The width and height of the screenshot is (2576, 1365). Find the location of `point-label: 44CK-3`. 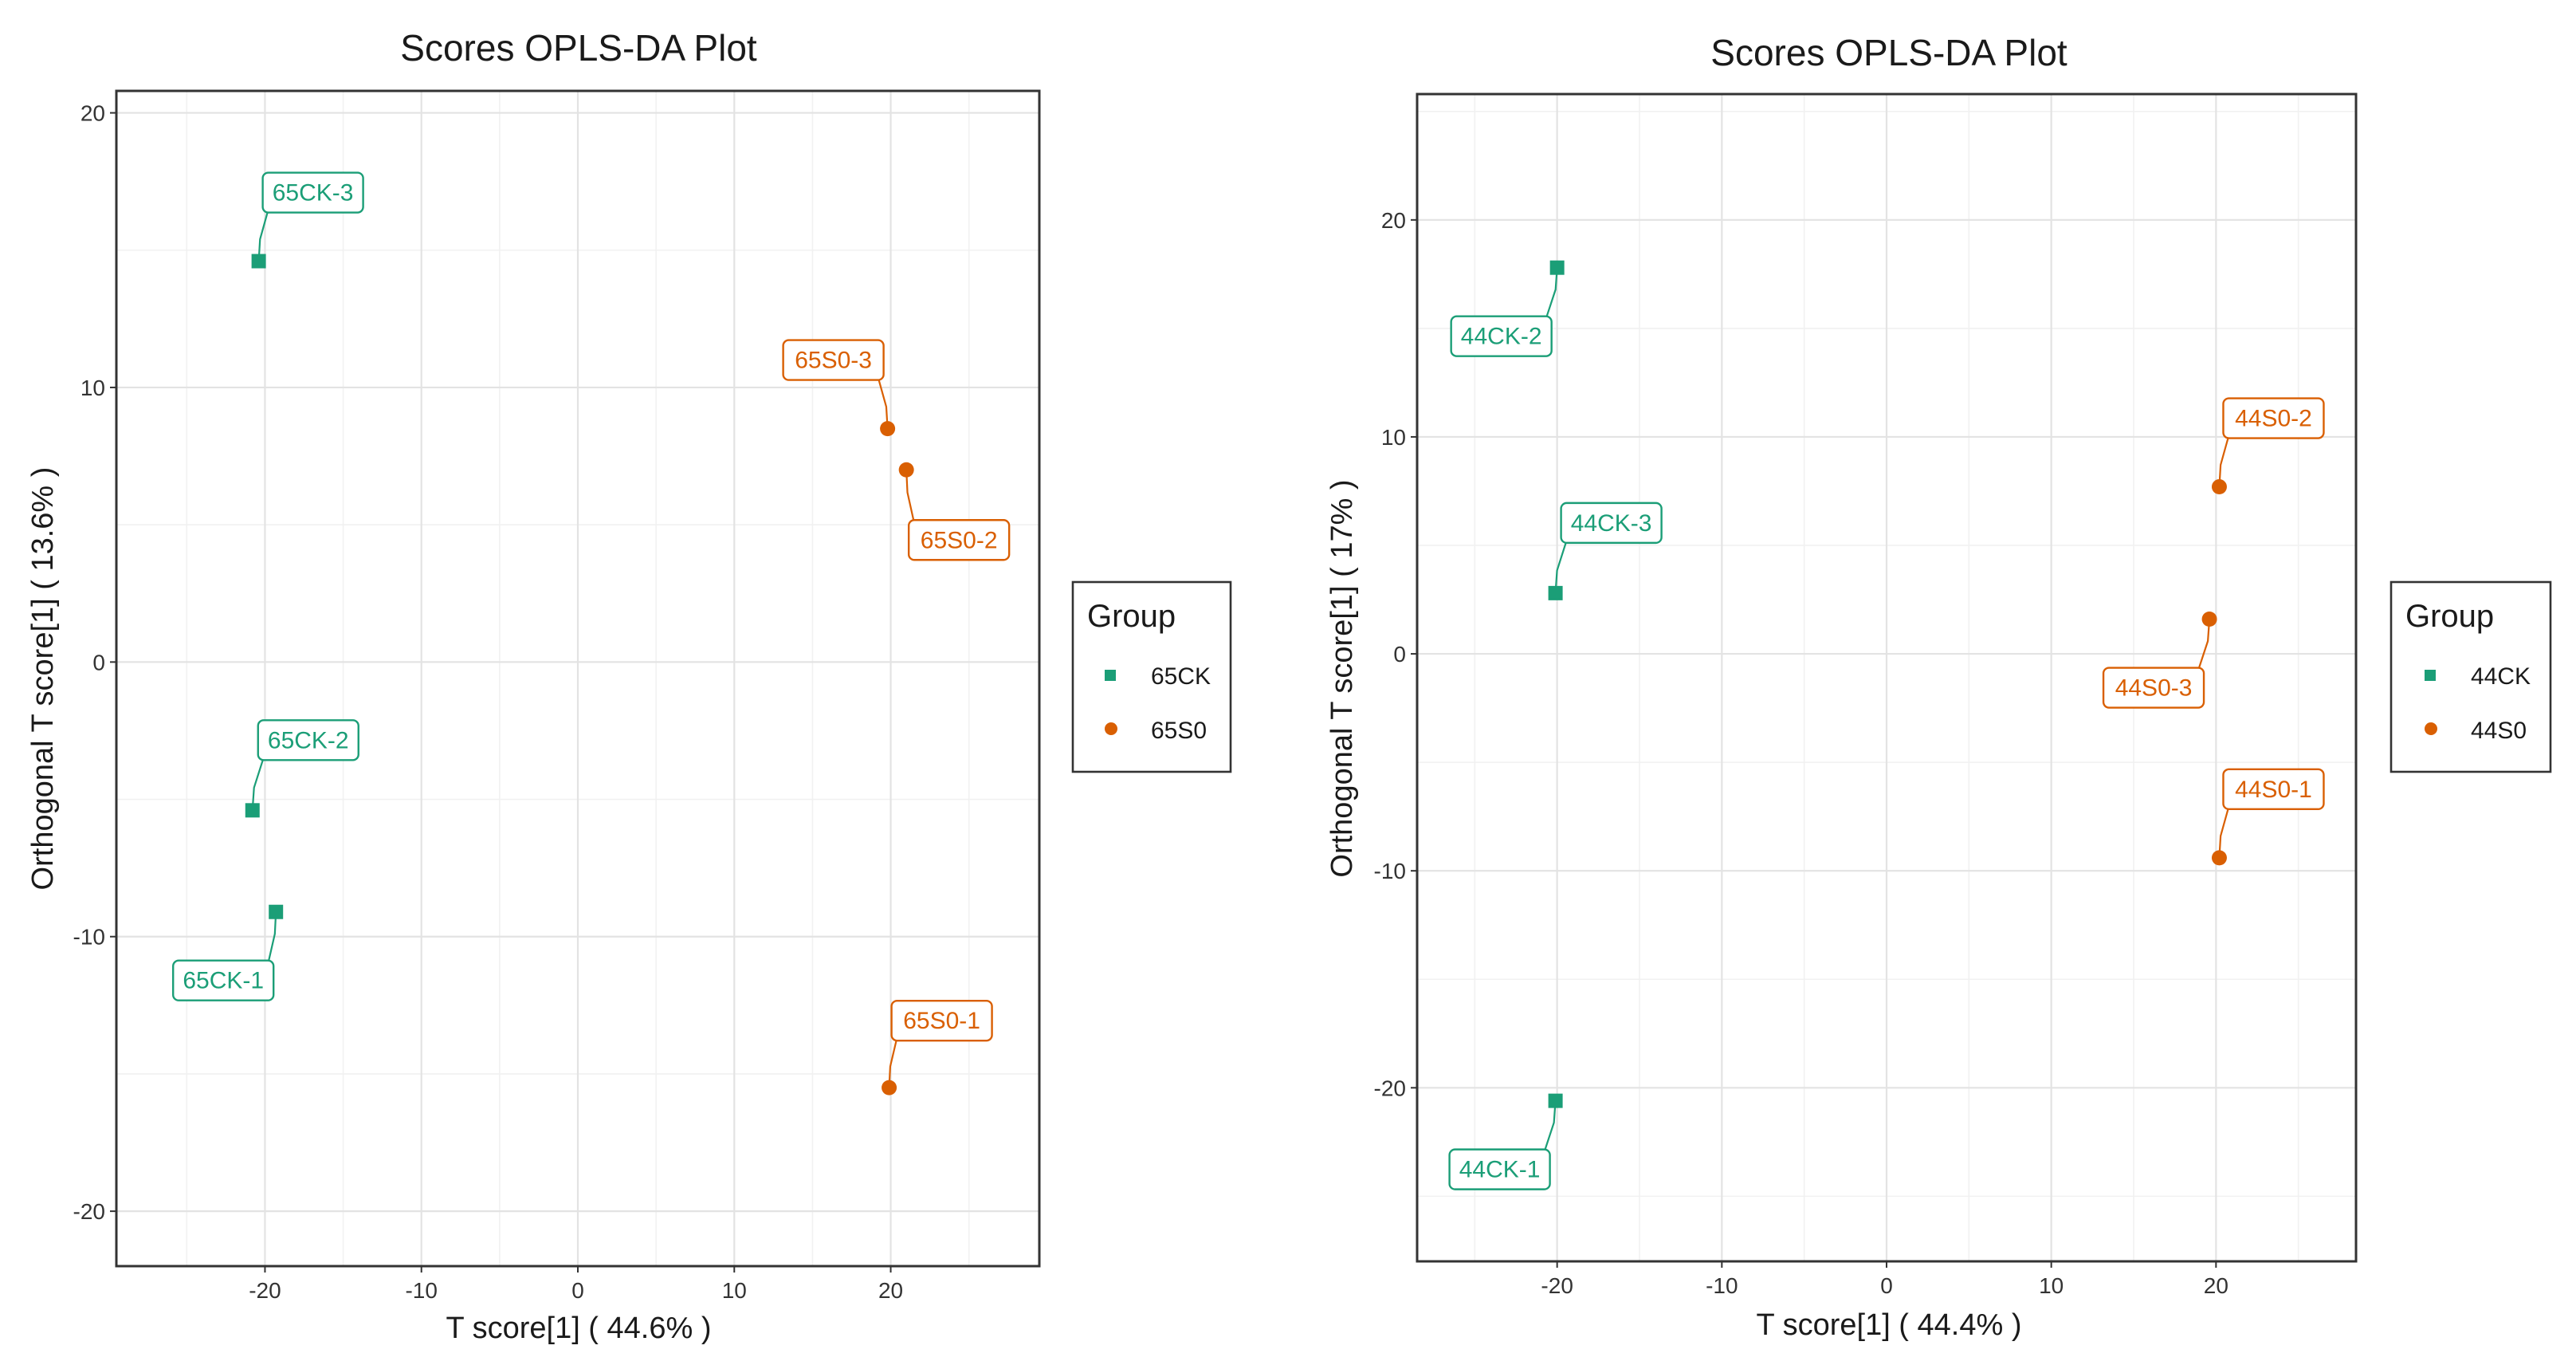

point-label: 44CK-3 is located at coordinates (1611, 523).